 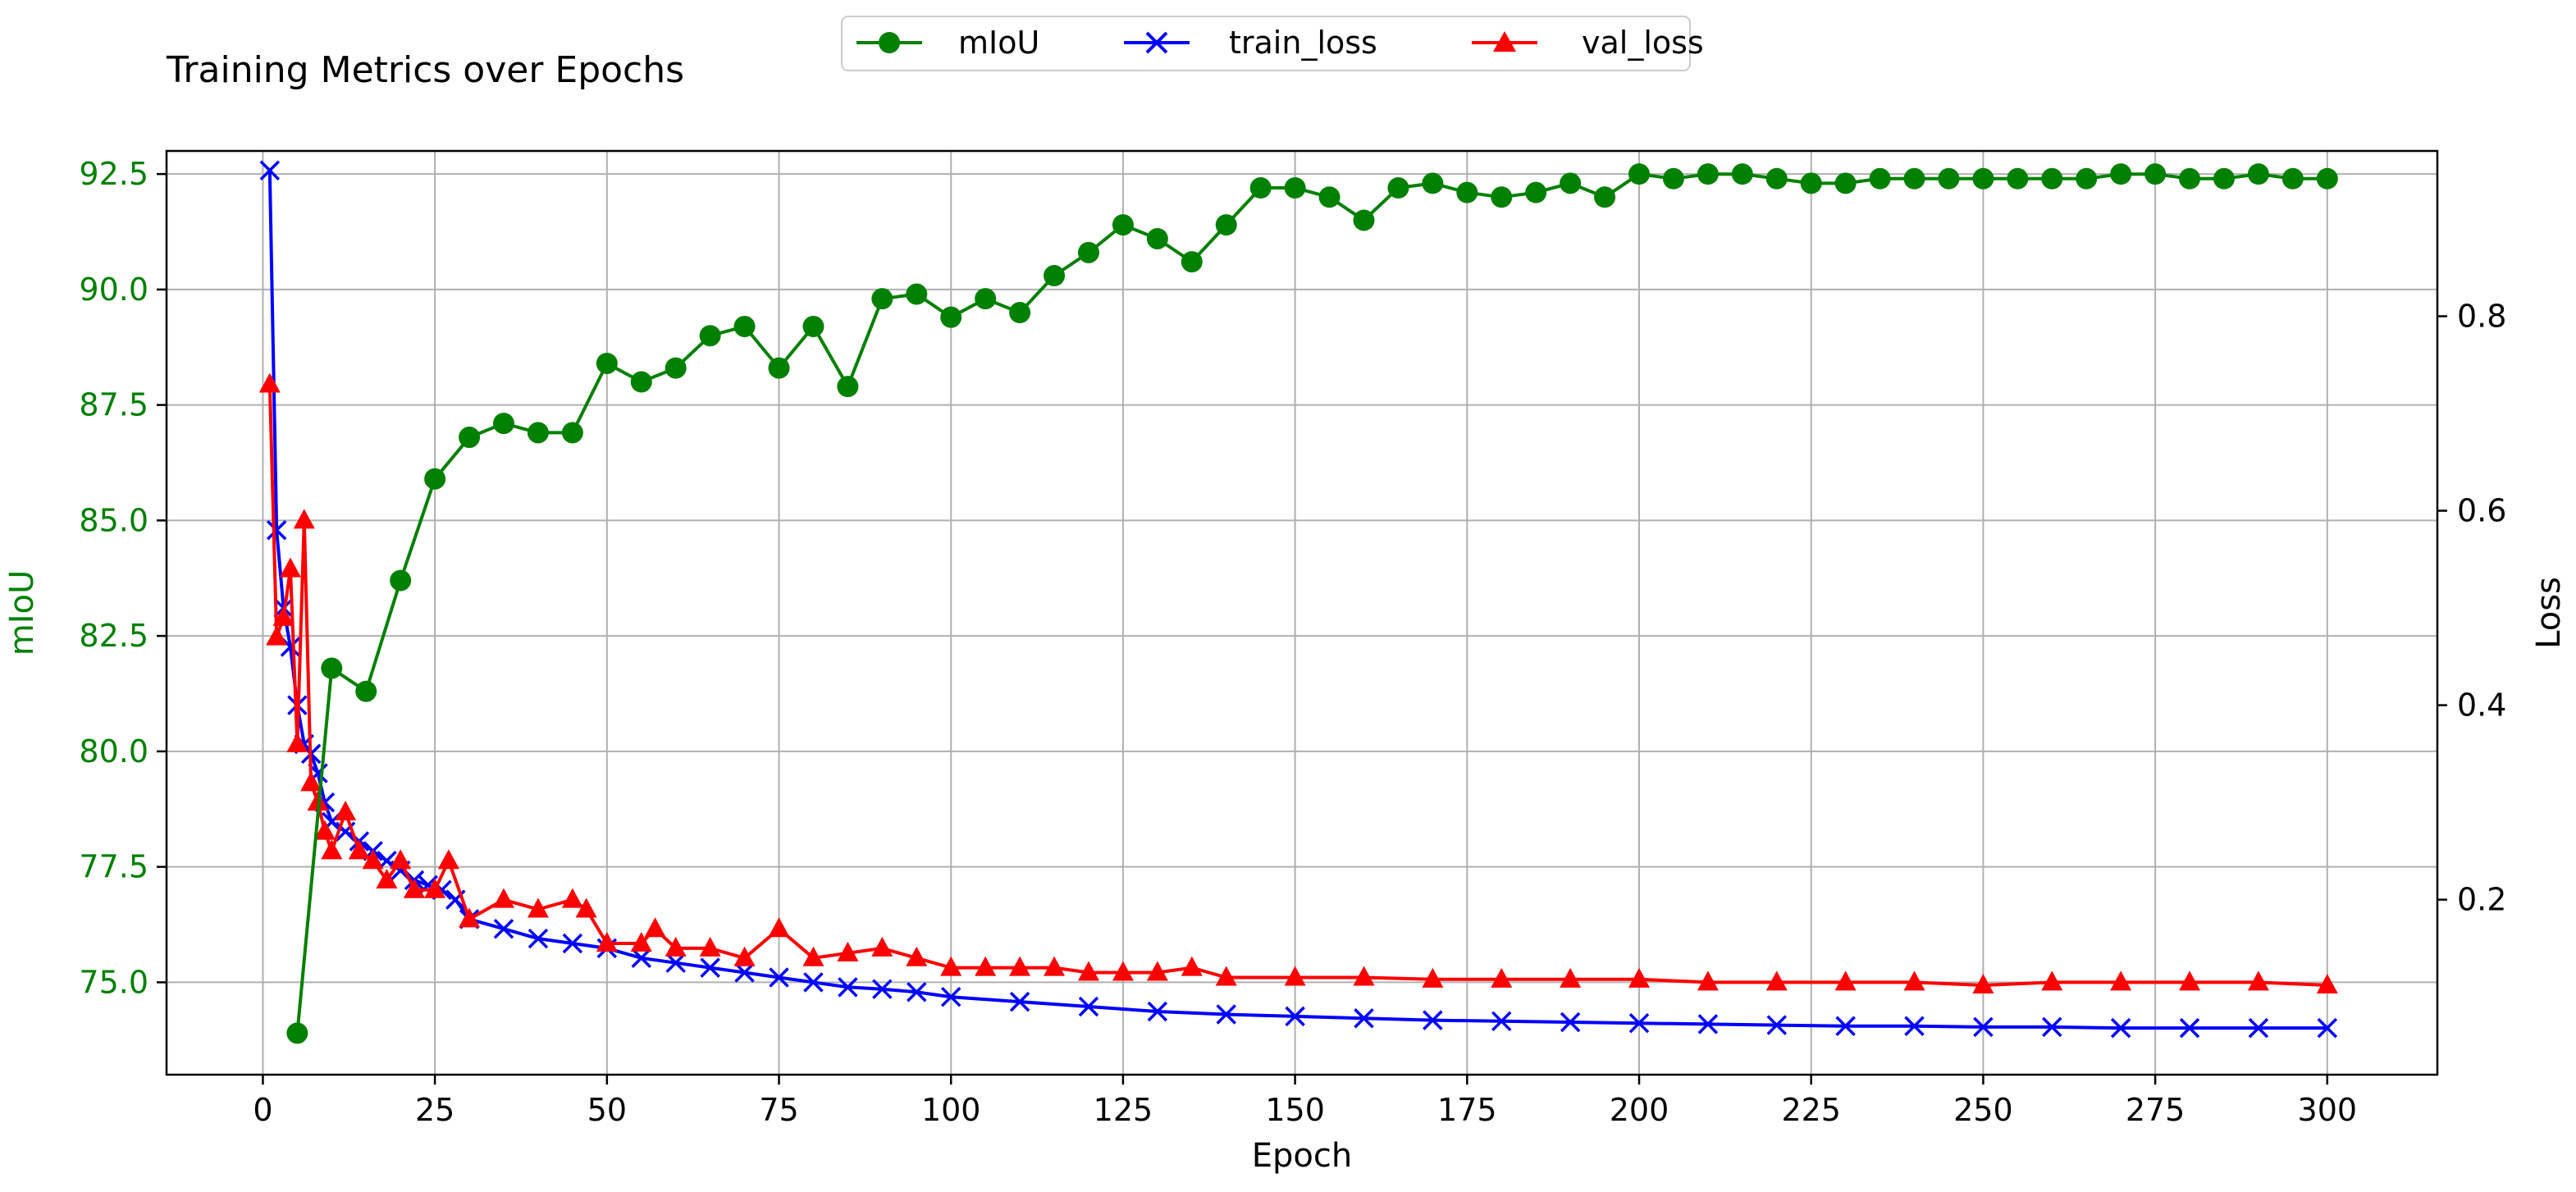 What do you see at coordinates (1302, 1156) in the screenshot?
I see `x-axis-label: Epoch` at bounding box center [1302, 1156].